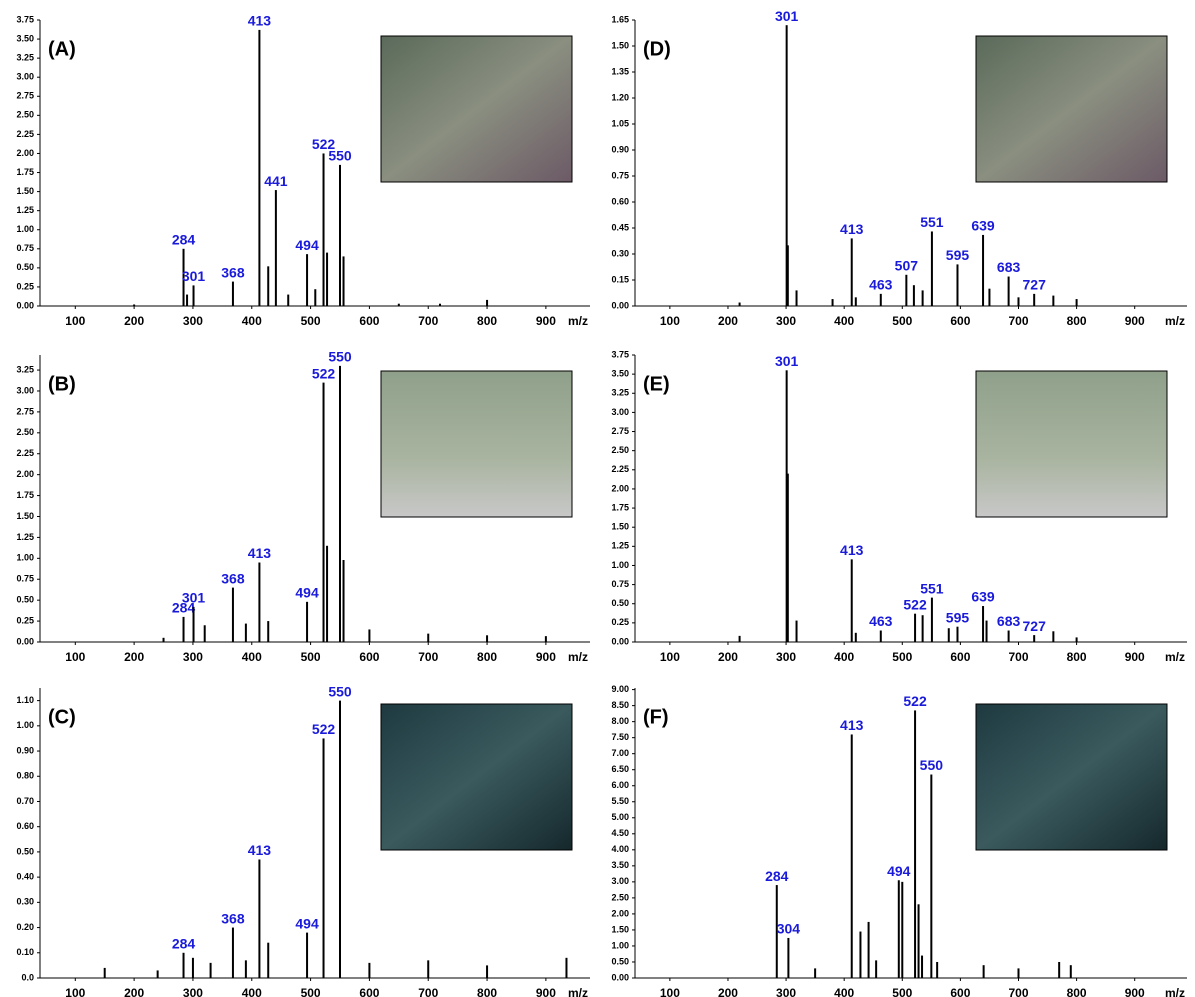 Image resolution: width=1195 pixels, height=997 pixels. What do you see at coordinates (620, 227) in the screenshot?
I see `y-tick-label: 0.45` at bounding box center [620, 227].